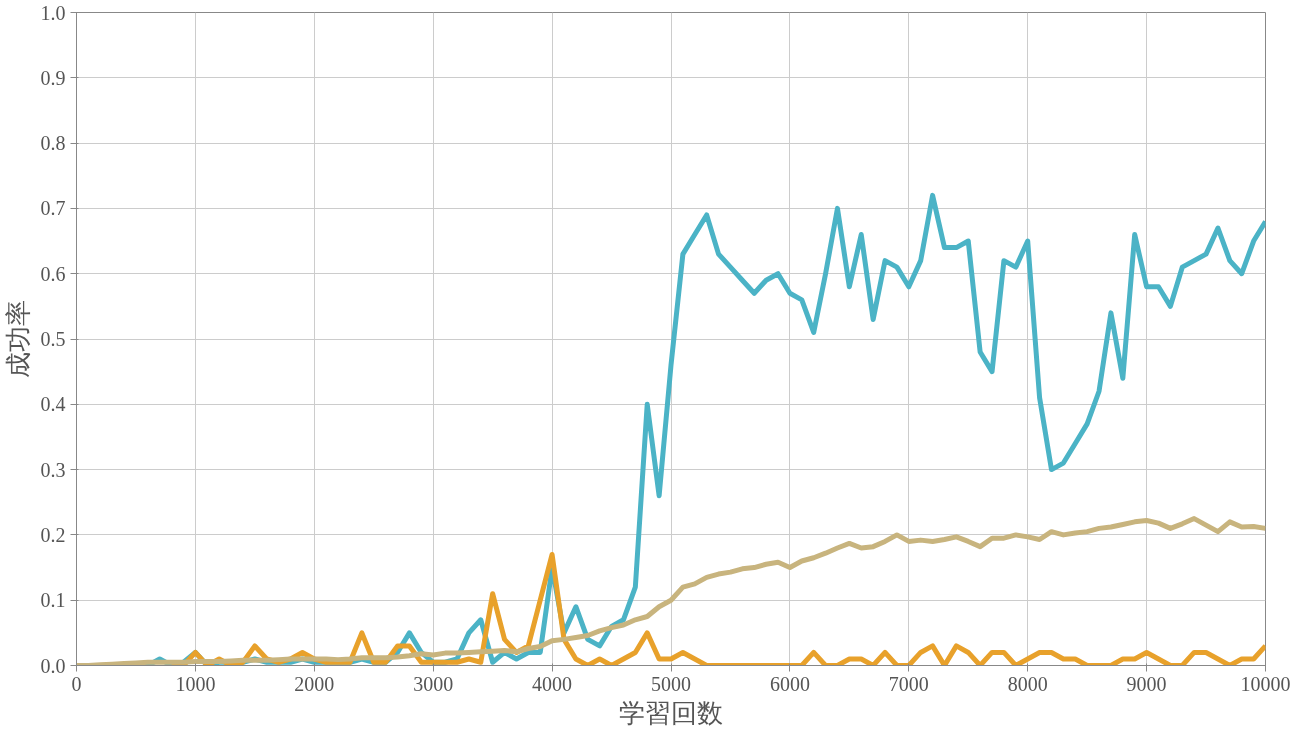 The width and height of the screenshot is (1303, 735). Describe the element at coordinates (76, 683) in the screenshot. I see `x-tick-label: 0` at that location.